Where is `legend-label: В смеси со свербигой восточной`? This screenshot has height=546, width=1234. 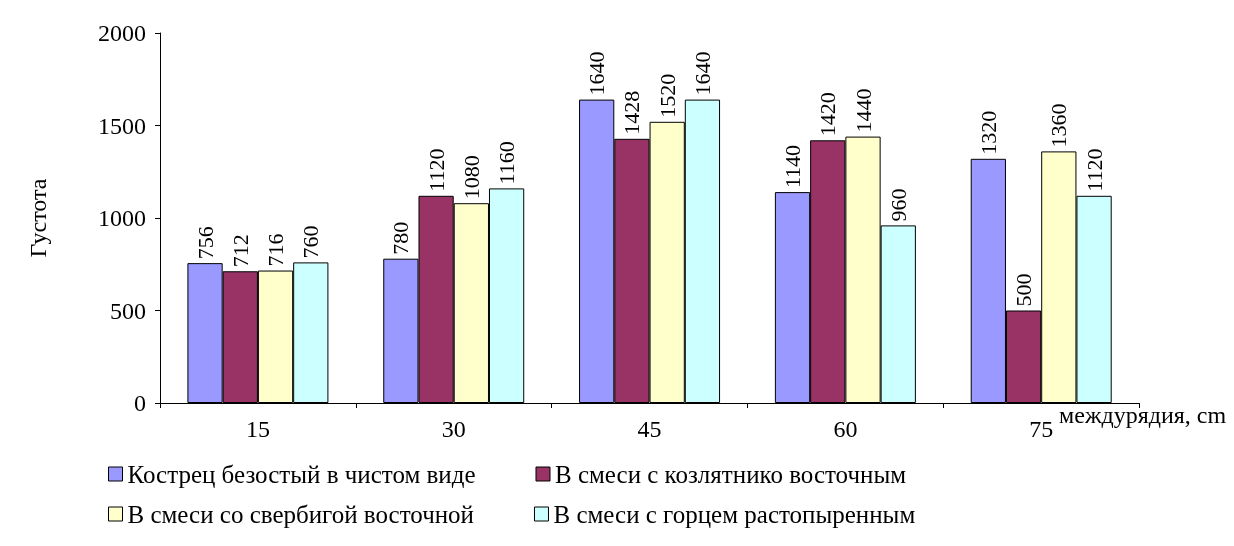 legend-label: В смеси со свербигой восточной is located at coordinates (300, 514).